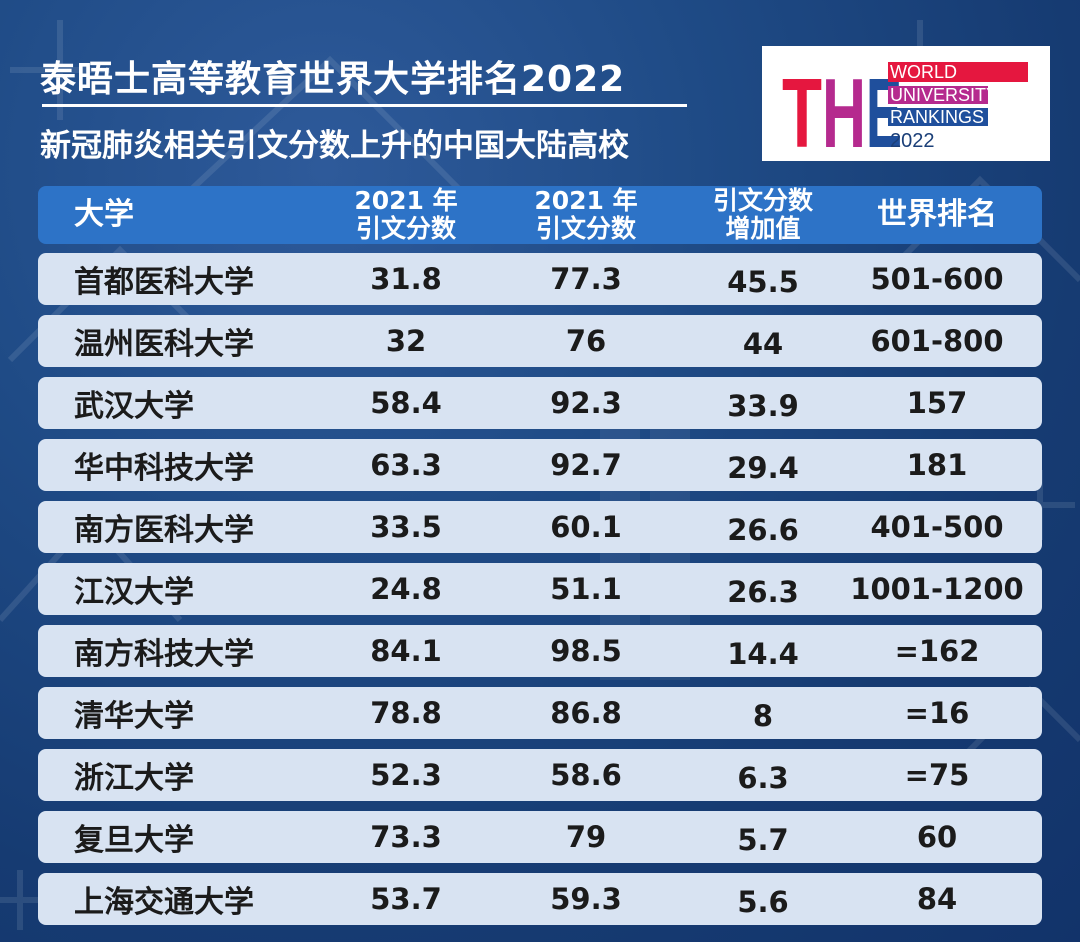 The height and width of the screenshot is (942, 1080). I want to click on score-increase-cell: 29.4, so click(763, 465).